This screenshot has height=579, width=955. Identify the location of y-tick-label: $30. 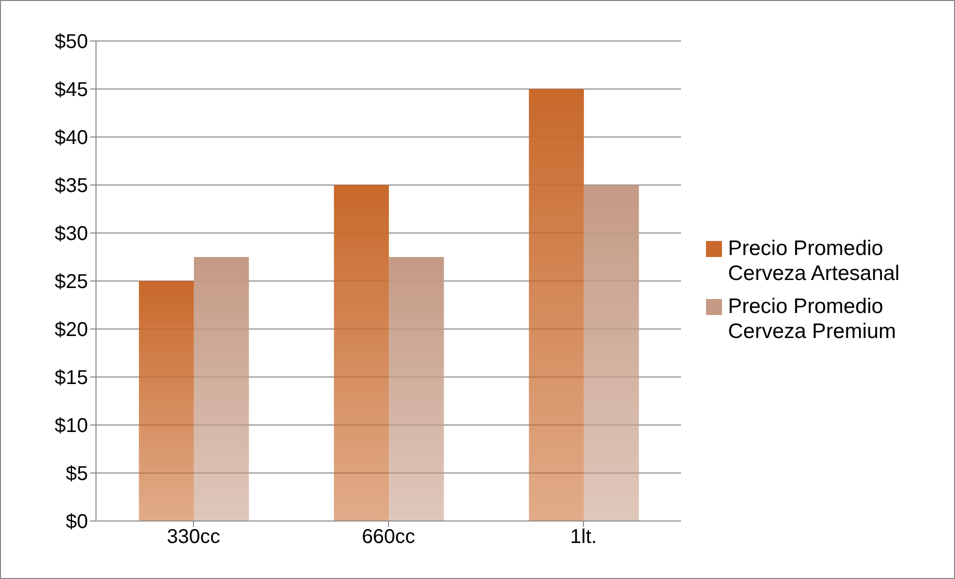
(71, 234).